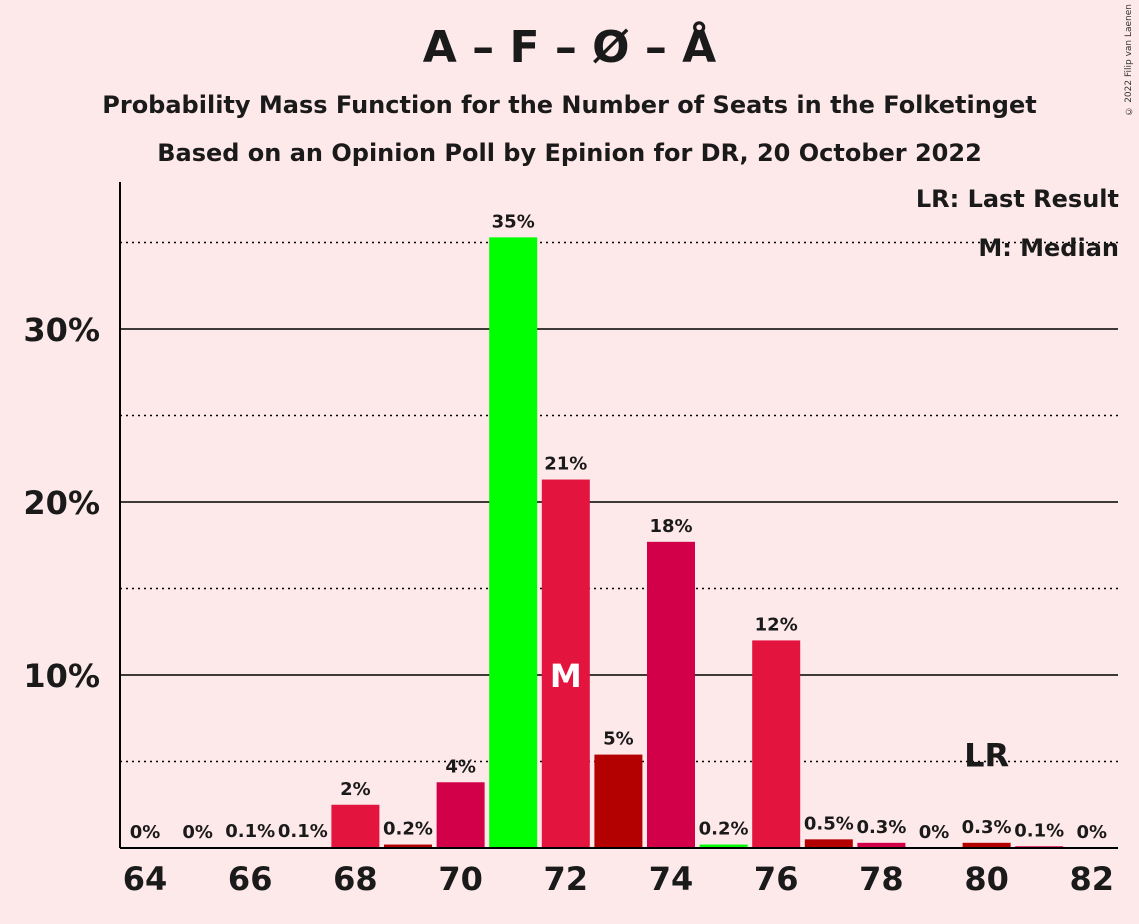  Describe the element at coordinates (61, 330) in the screenshot. I see `y-tick-label: 30%` at that location.